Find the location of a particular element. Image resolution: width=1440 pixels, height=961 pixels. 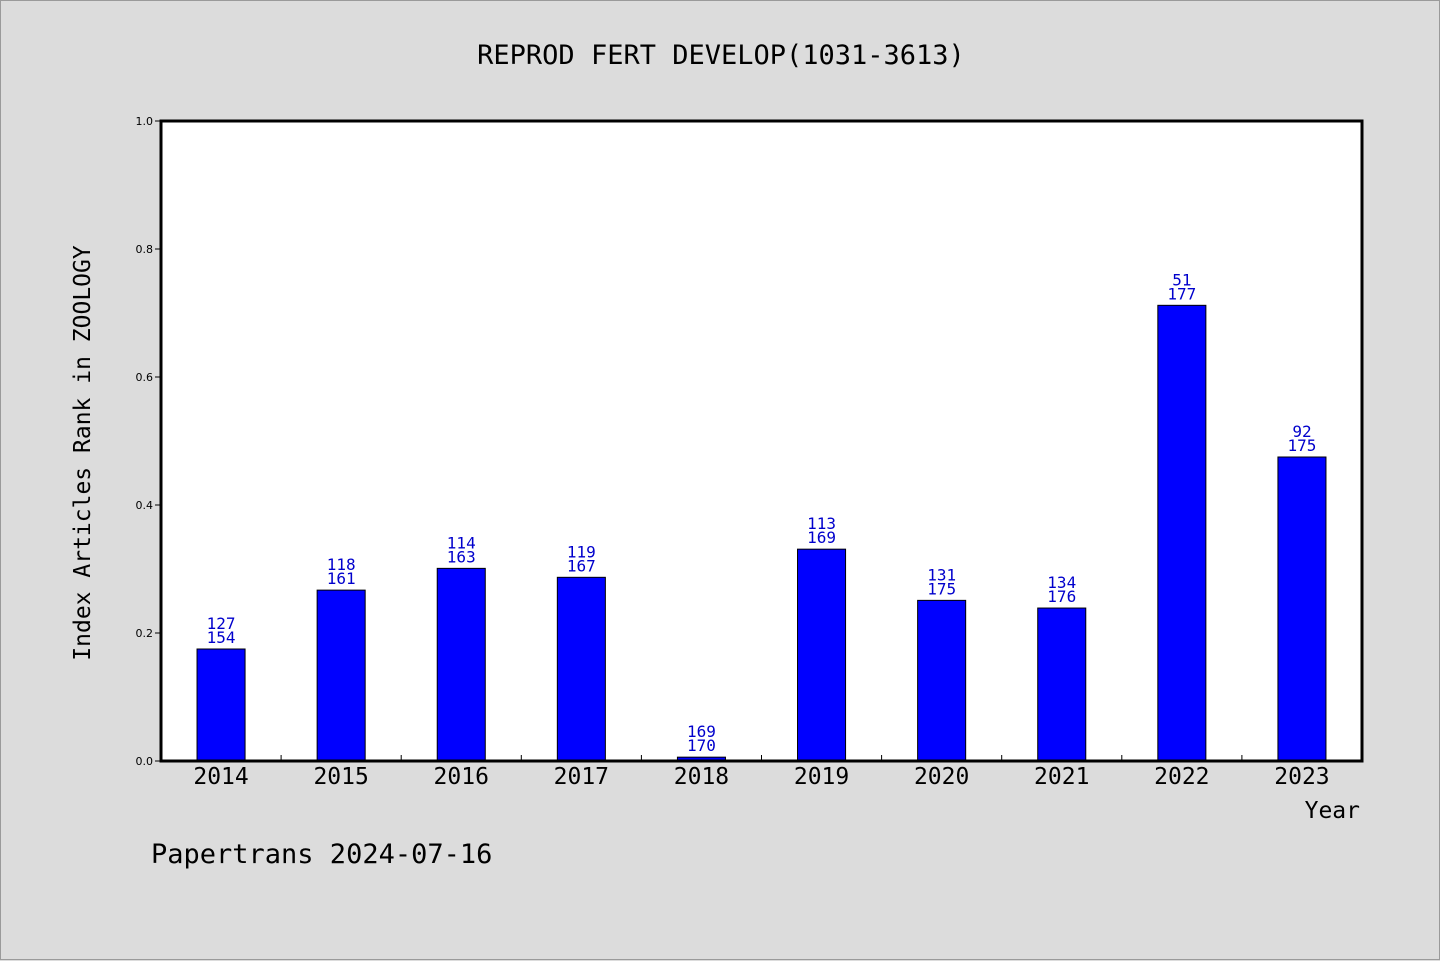

data-label-top-2019: 113 is located at coordinates (821, 523).